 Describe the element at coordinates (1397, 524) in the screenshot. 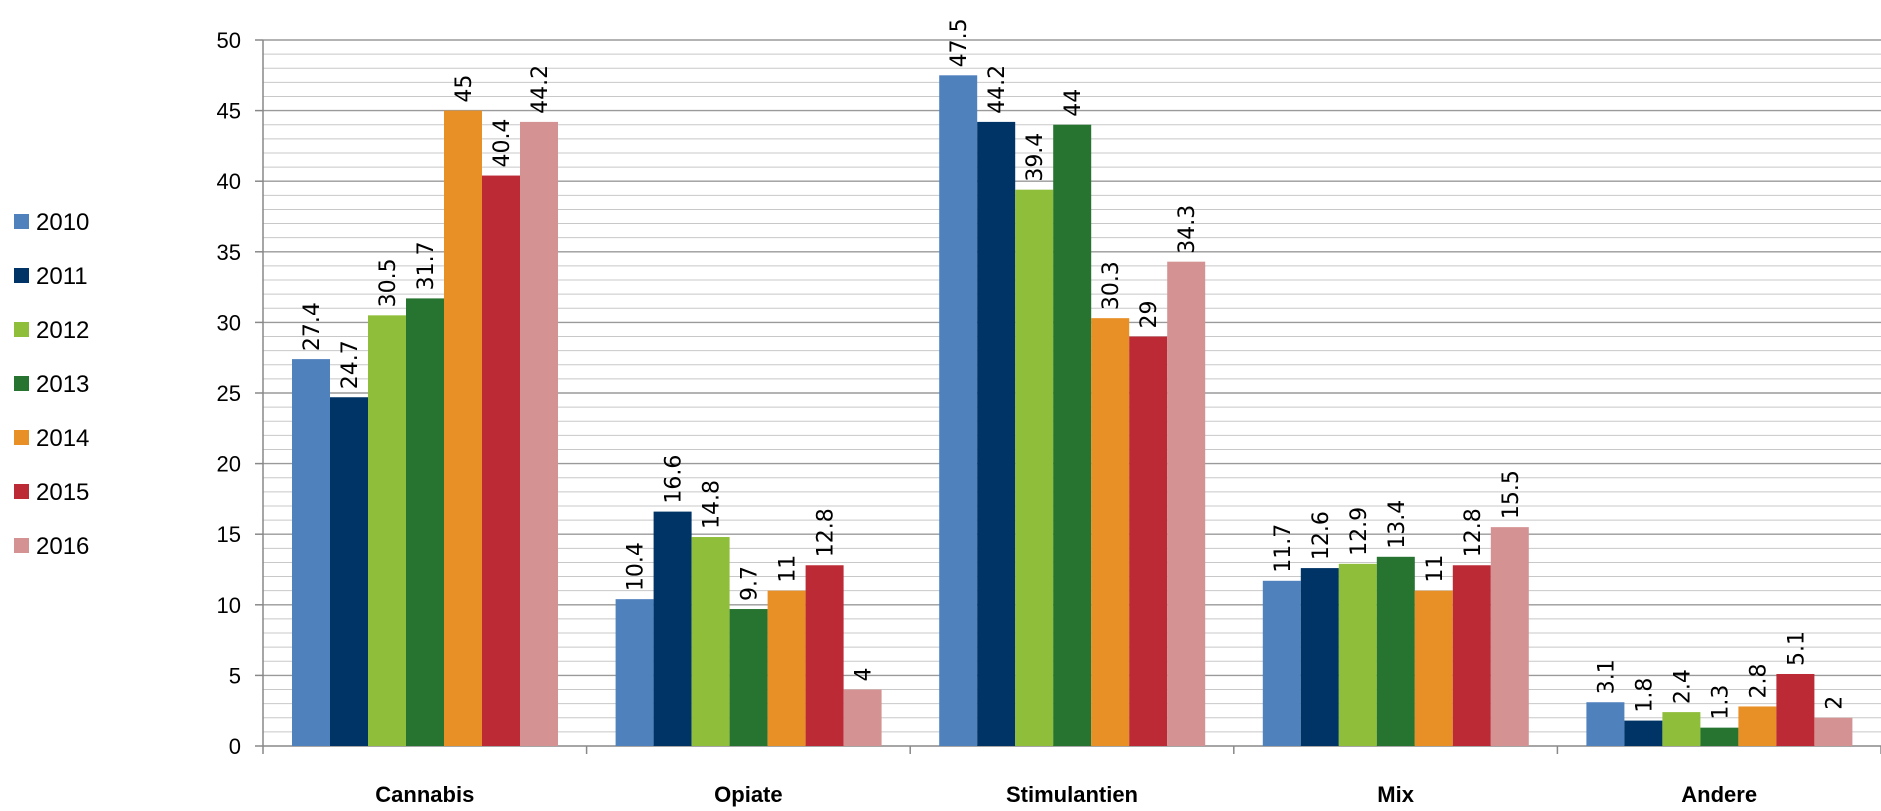

I see `data-label: 13.4` at that location.